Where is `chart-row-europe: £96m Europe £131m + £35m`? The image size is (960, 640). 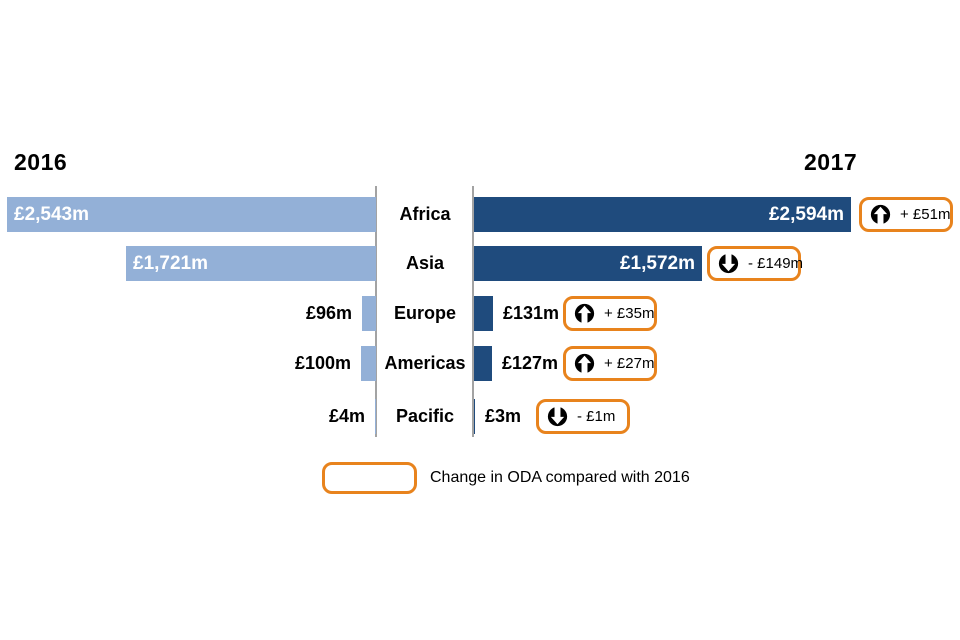
chart-row-europe: £96m Europe £131m + £35m is located at coordinates (480, 313).